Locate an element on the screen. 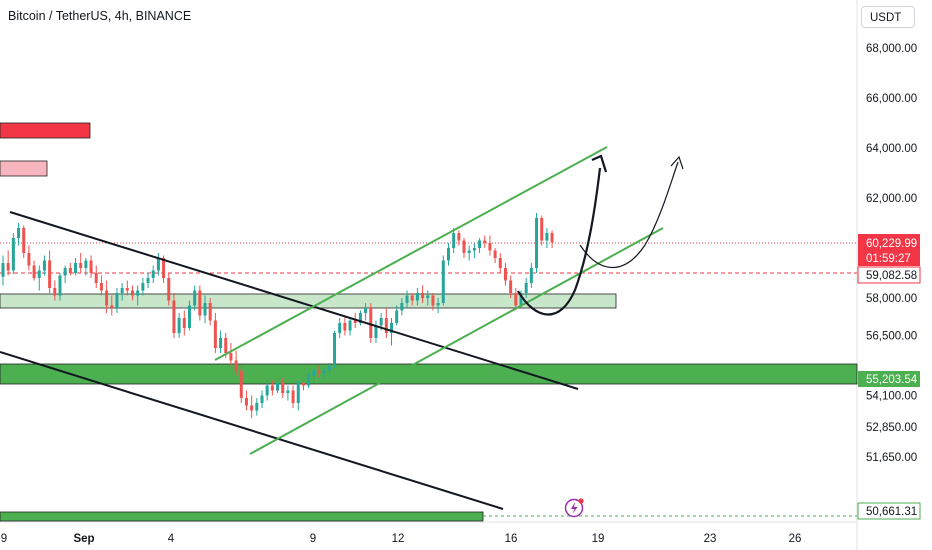 The image size is (932, 550). green-top-level-text: 55,203.54 is located at coordinates (892, 380).